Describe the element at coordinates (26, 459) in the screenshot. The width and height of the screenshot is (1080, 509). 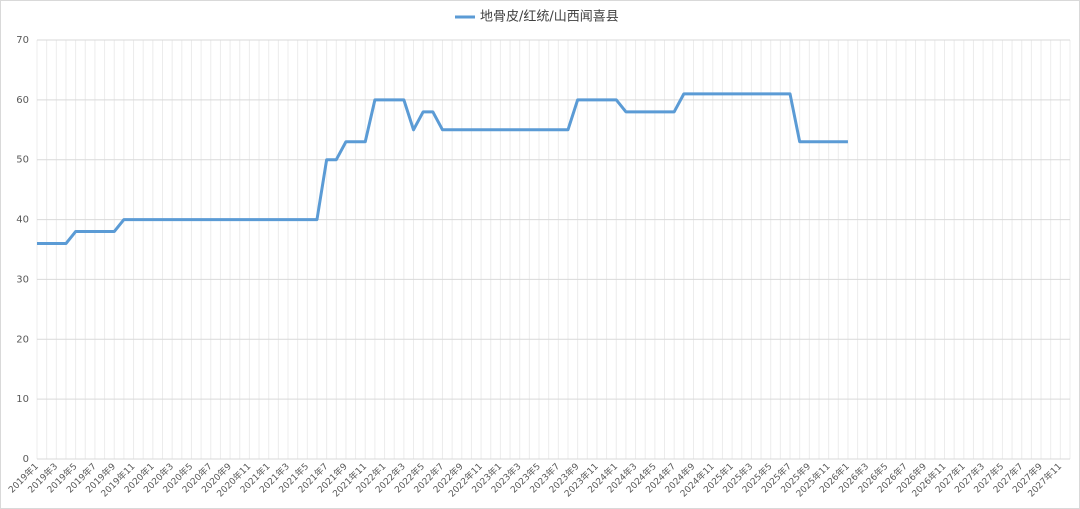
I see `y-tick-label: 0` at that location.